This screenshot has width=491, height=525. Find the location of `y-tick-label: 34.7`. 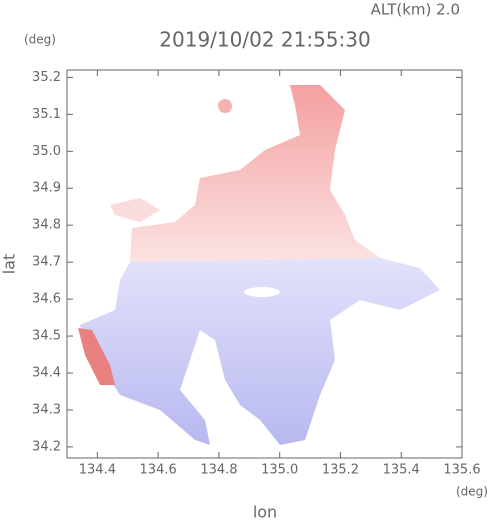

y-tick-label: 34.7 is located at coordinates (46, 262).